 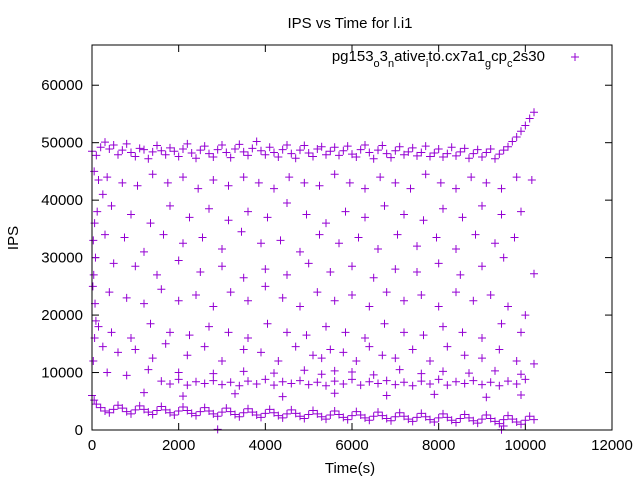 What do you see at coordinates (92, 445) in the screenshot?
I see `x-tick-label: 0` at bounding box center [92, 445].